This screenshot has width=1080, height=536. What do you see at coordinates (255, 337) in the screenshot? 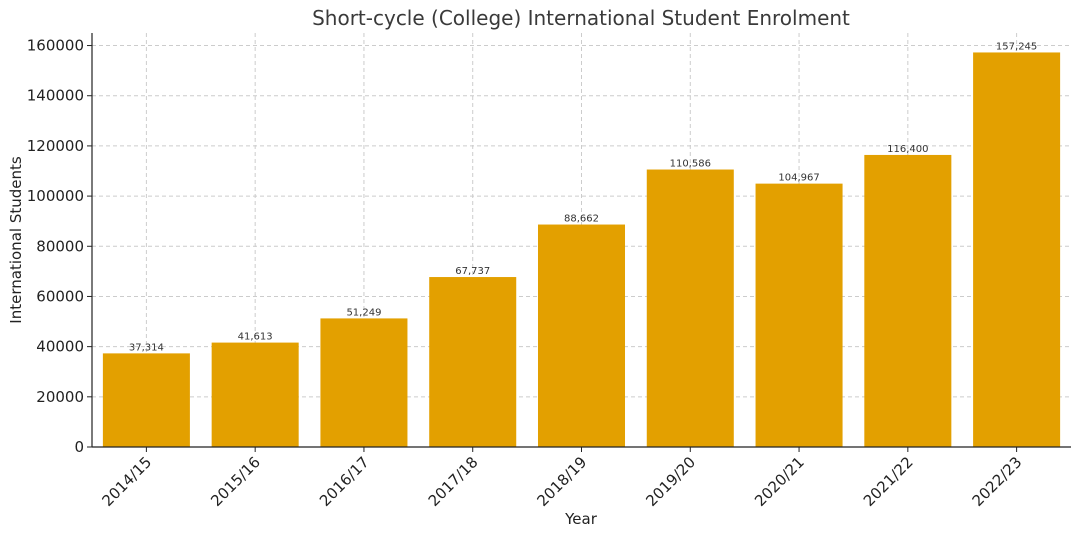
I see `bar-value-label: 41,613` at bounding box center [255, 337].